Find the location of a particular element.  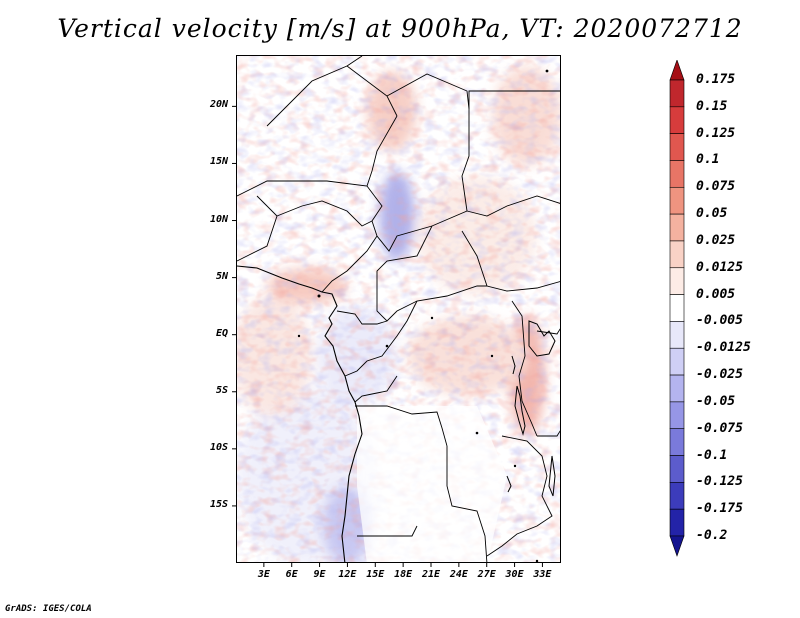

lon-tick-label: 33E is located at coordinates (542, 574).